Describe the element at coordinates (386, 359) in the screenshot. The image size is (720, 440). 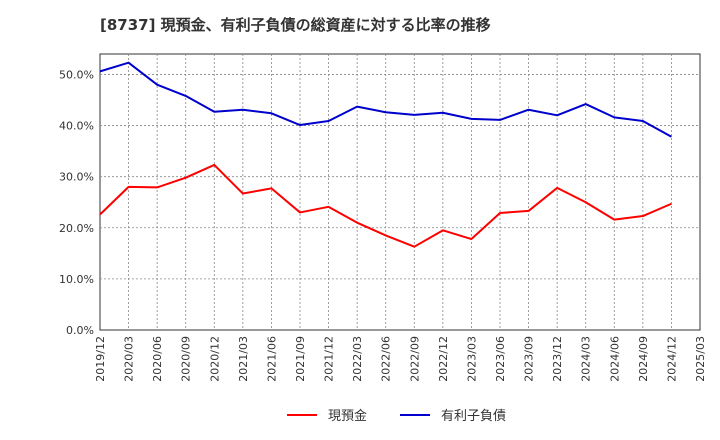
I see `x-tick-label: 2022/06` at that location.